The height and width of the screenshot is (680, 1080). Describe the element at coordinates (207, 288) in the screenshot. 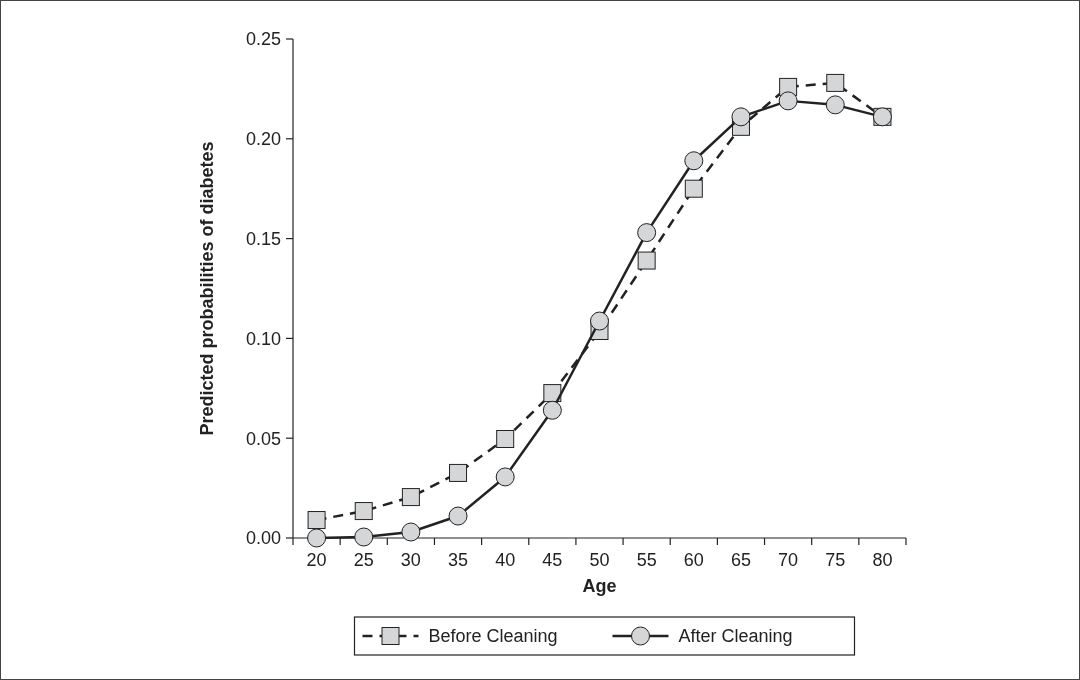

I see `y-axis-title: Predicted probabilities of diabetes` at that location.